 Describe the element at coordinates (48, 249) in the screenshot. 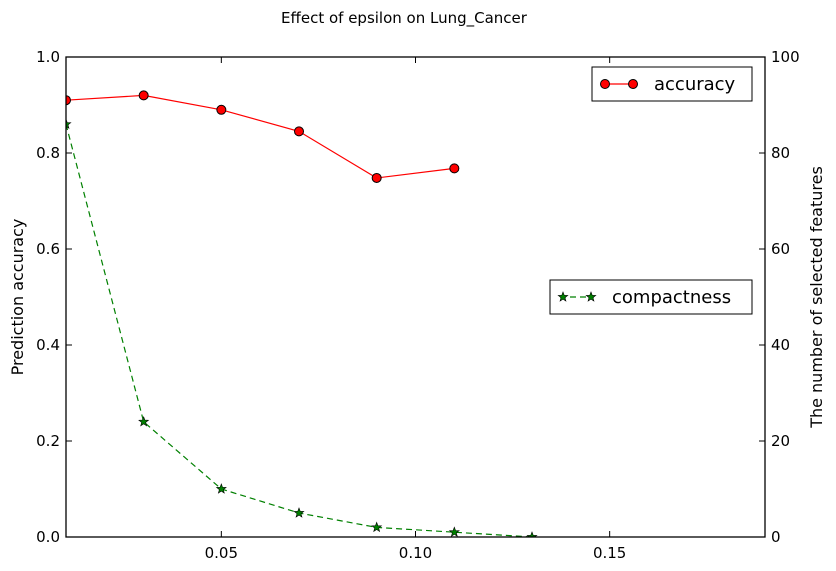

I see `y-tick-label: 0.6` at that location.